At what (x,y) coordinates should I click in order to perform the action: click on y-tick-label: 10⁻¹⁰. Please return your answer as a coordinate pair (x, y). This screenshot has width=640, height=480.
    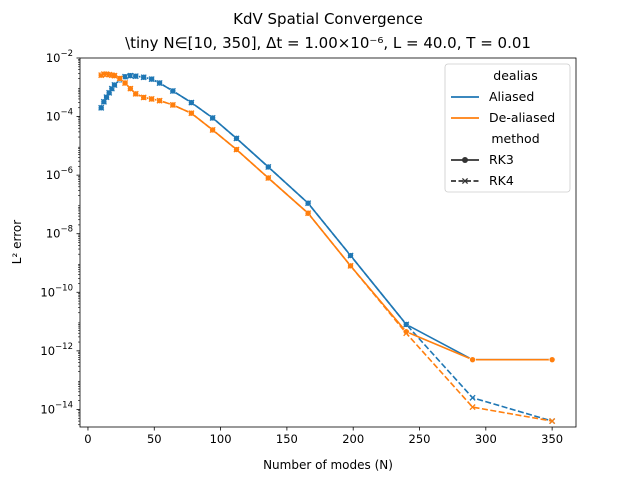
    Looking at the image, I should click on (56, 291).